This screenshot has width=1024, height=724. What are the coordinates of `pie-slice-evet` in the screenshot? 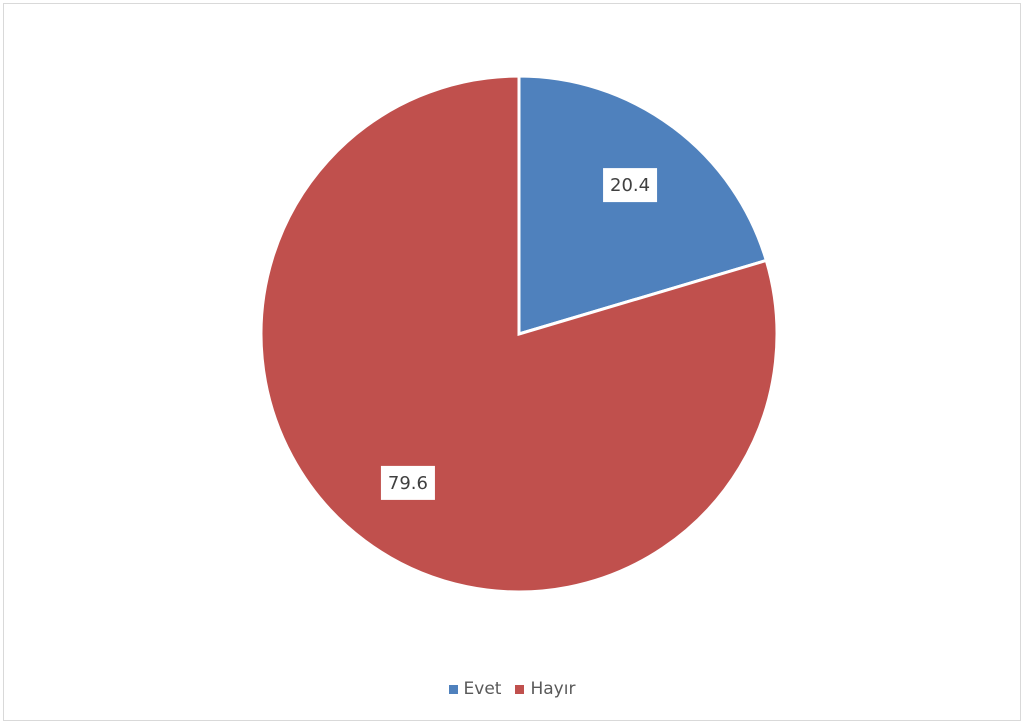 It's located at (643, 205).